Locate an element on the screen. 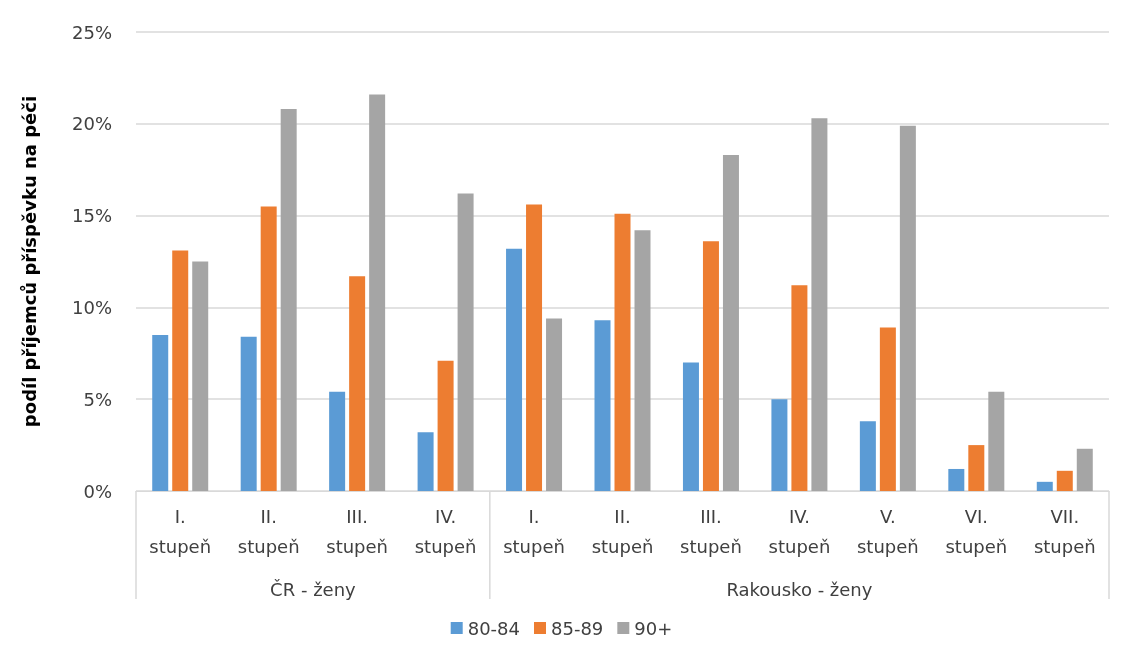  legend-label: 80-84 is located at coordinates (494, 628).